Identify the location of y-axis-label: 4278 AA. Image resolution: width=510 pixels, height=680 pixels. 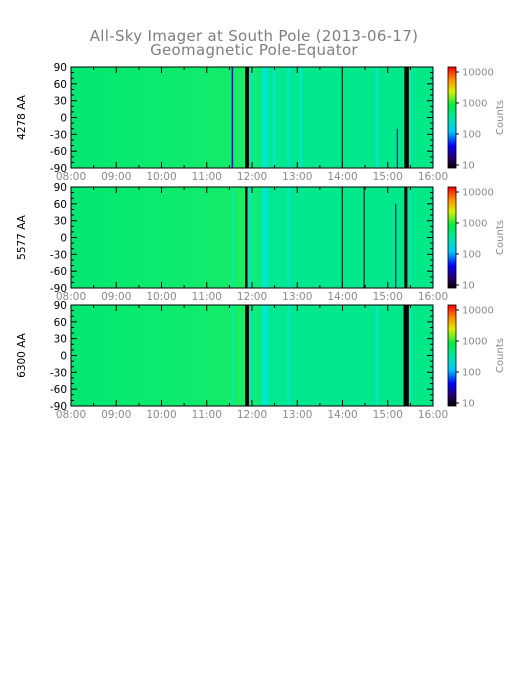
(22, 117).